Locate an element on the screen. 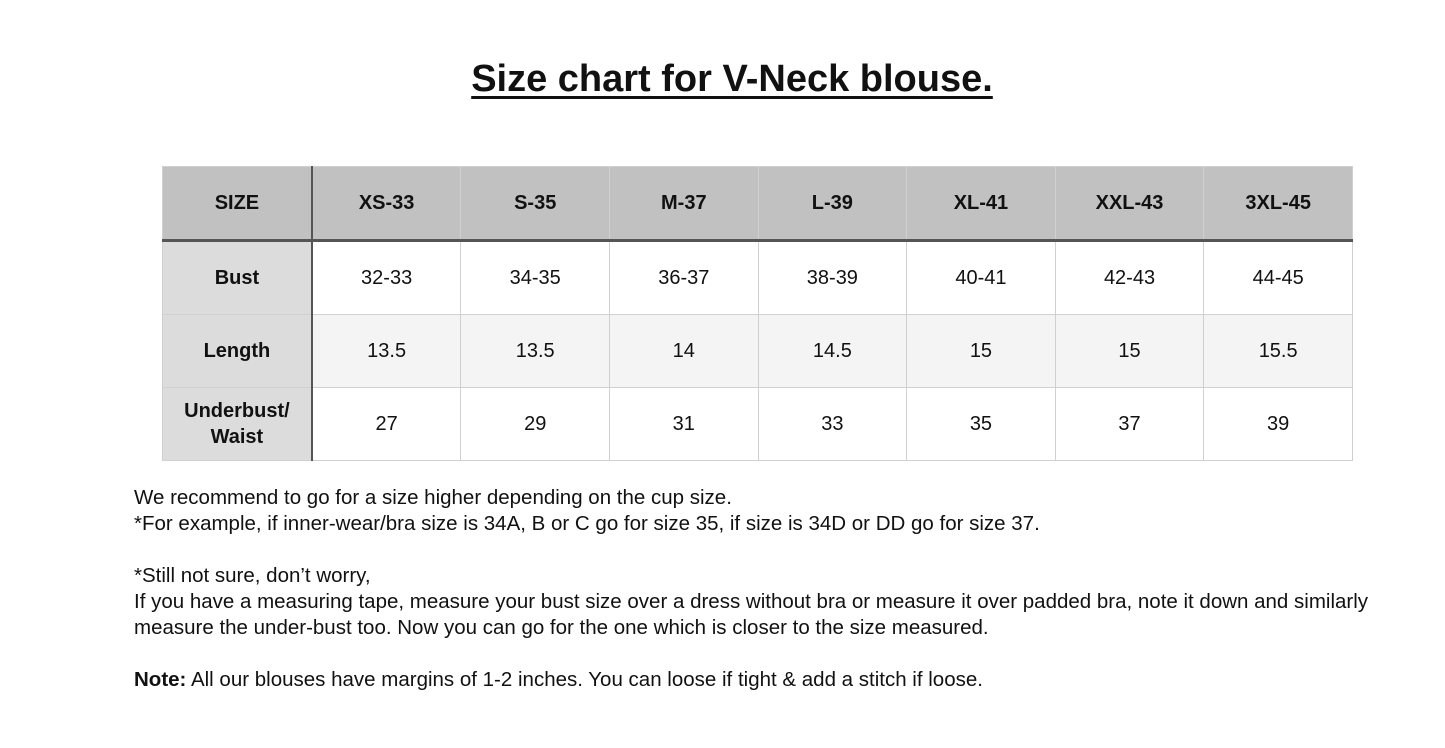  column-header: 3XL-45 is located at coordinates (1278, 204).